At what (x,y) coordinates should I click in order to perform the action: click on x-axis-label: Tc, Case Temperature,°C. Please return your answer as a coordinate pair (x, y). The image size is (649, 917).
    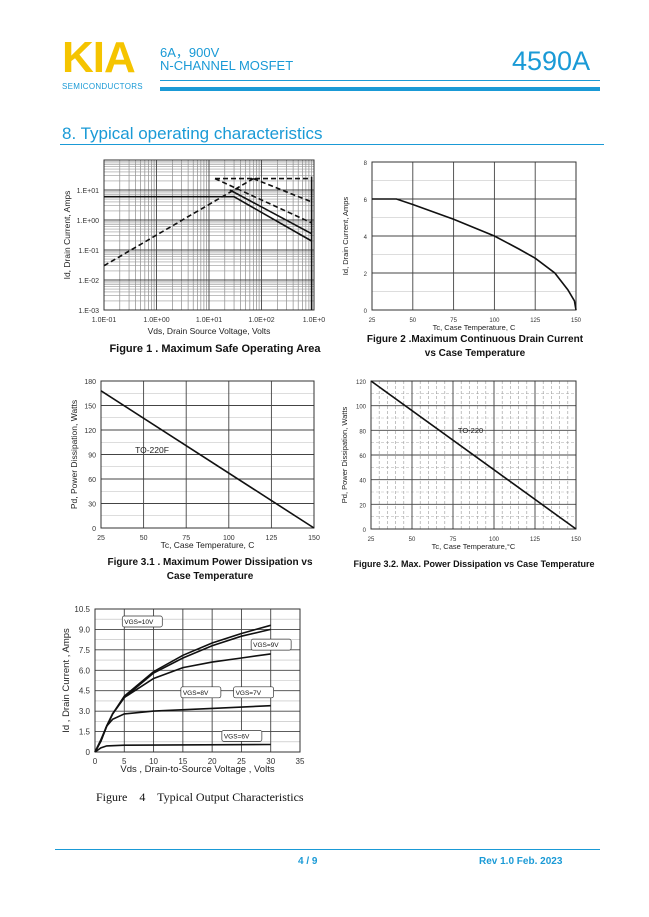
    Looking at the image, I should click on (474, 546).